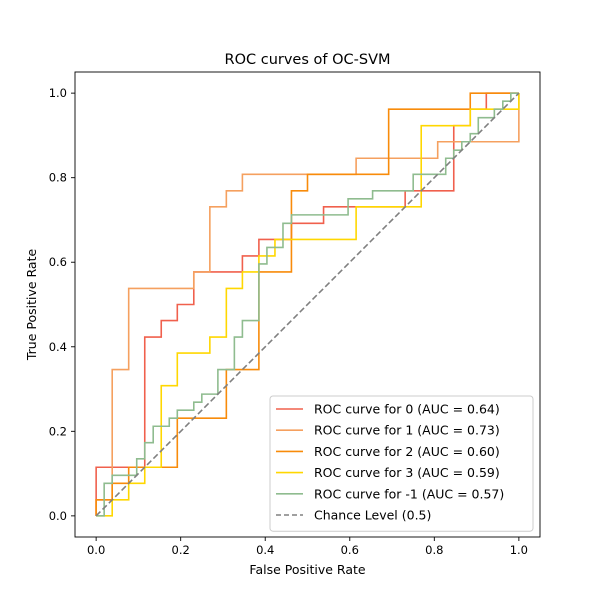  I want to click on legend-label: ROC curve for 1 (AUC = 0.73), so click(407, 430).